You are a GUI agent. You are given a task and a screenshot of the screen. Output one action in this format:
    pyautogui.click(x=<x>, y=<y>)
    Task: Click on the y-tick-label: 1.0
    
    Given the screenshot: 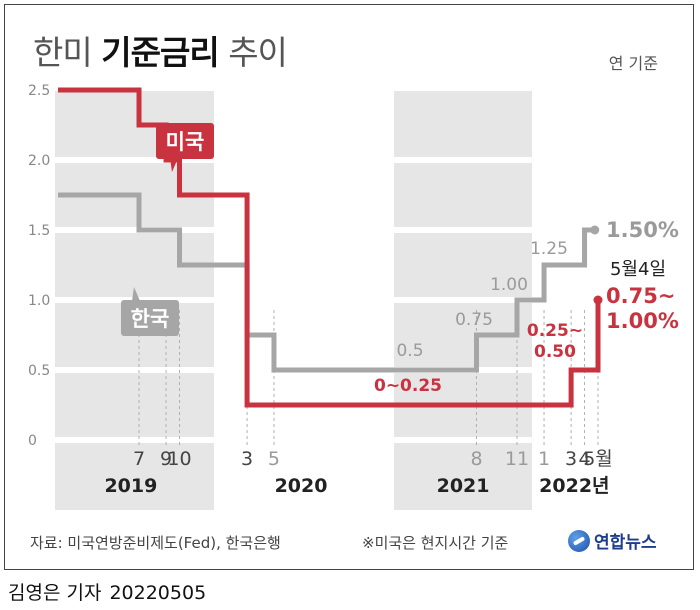 What is the action you would take?
    pyautogui.click(x=39, y=301)
    